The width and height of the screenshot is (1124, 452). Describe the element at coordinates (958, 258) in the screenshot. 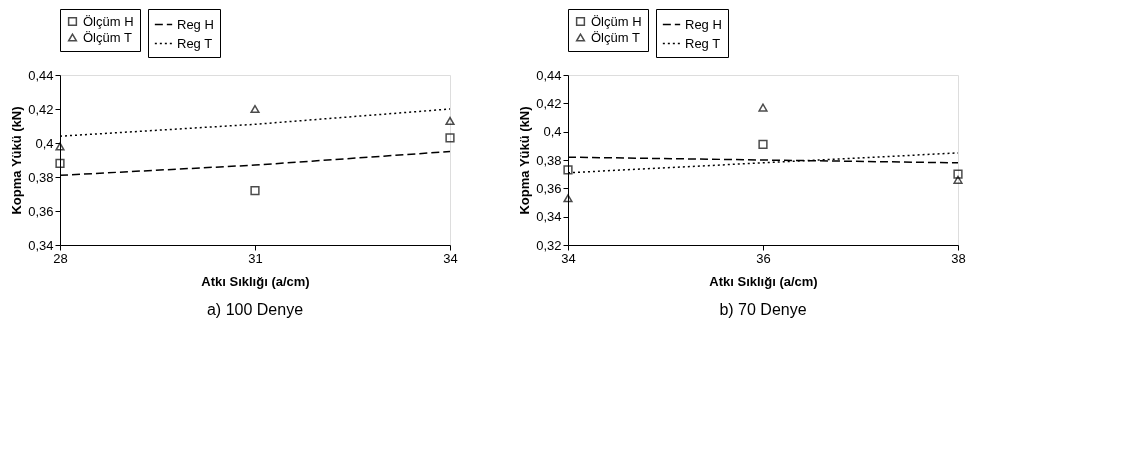

I see `x-tick-label: 38` at that location.